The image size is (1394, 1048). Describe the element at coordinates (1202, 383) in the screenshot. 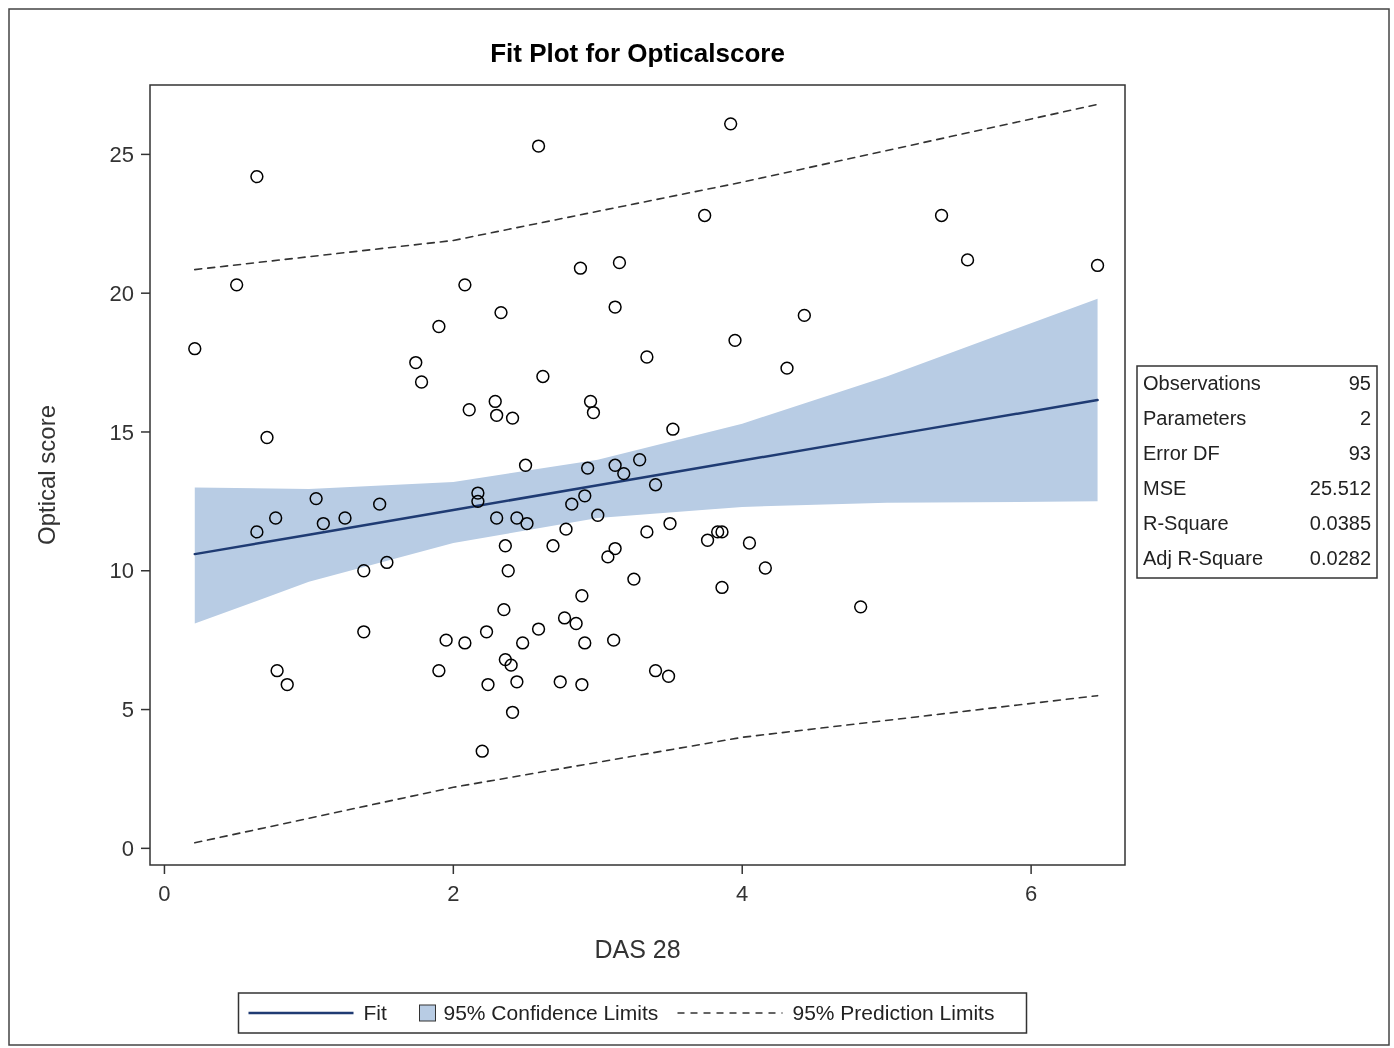

I see `text: Observations` at that location.